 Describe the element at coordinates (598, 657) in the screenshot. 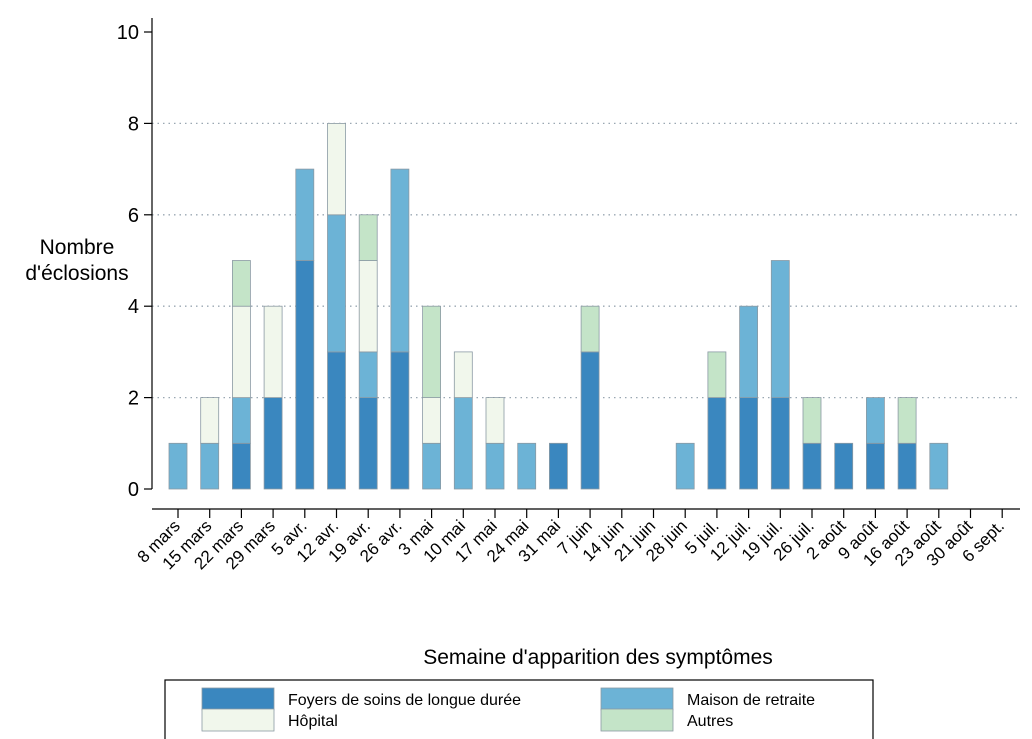

I see `x-axis-title: Semaine d'apparition des symptômes` at that location.